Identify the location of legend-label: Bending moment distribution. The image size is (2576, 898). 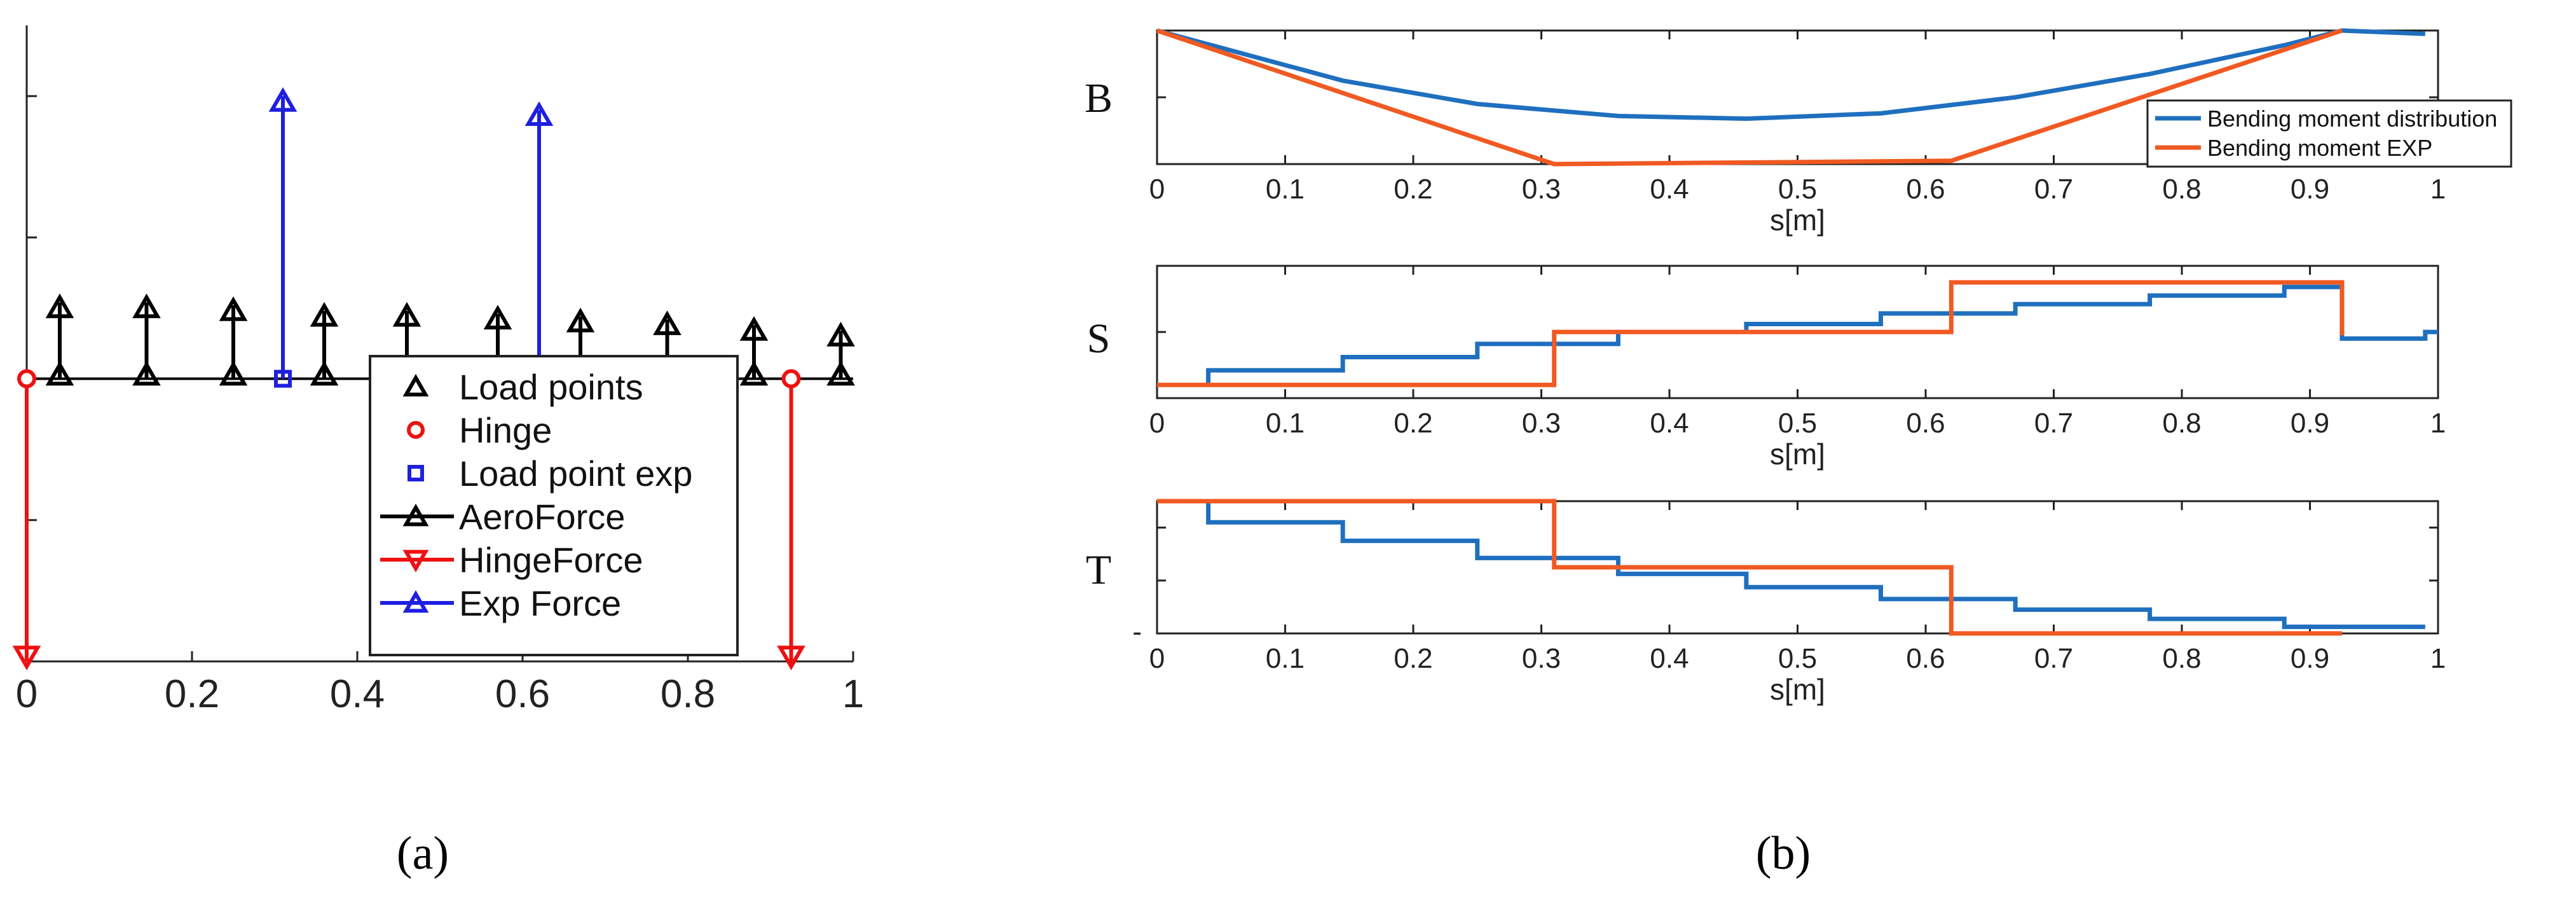
(2352, 119).